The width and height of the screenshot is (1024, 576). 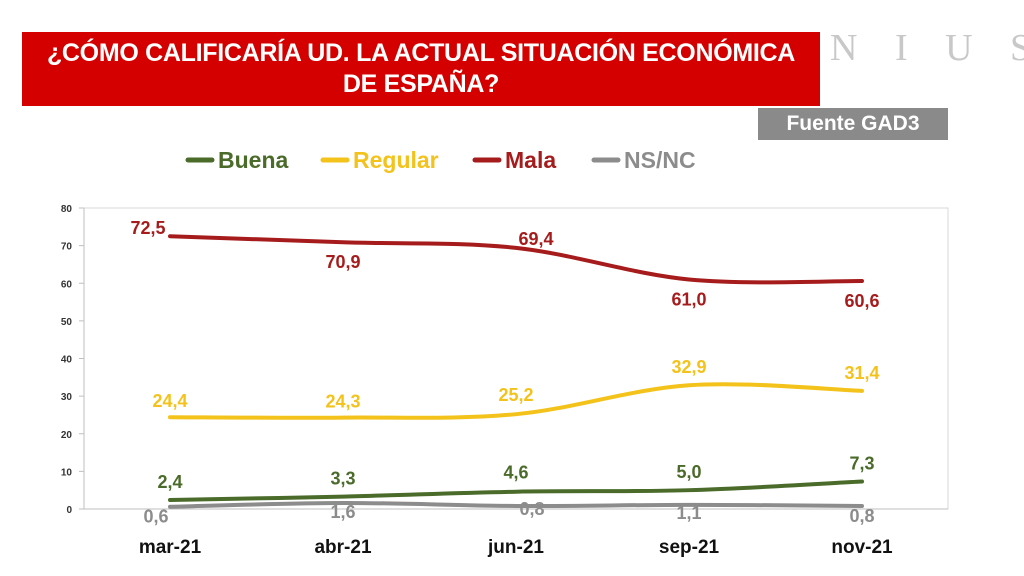 What do you see at coordinates (169, 482) in the screenshot?
I see `data-label-buena: 2,4` at bounding box center [169, 482].